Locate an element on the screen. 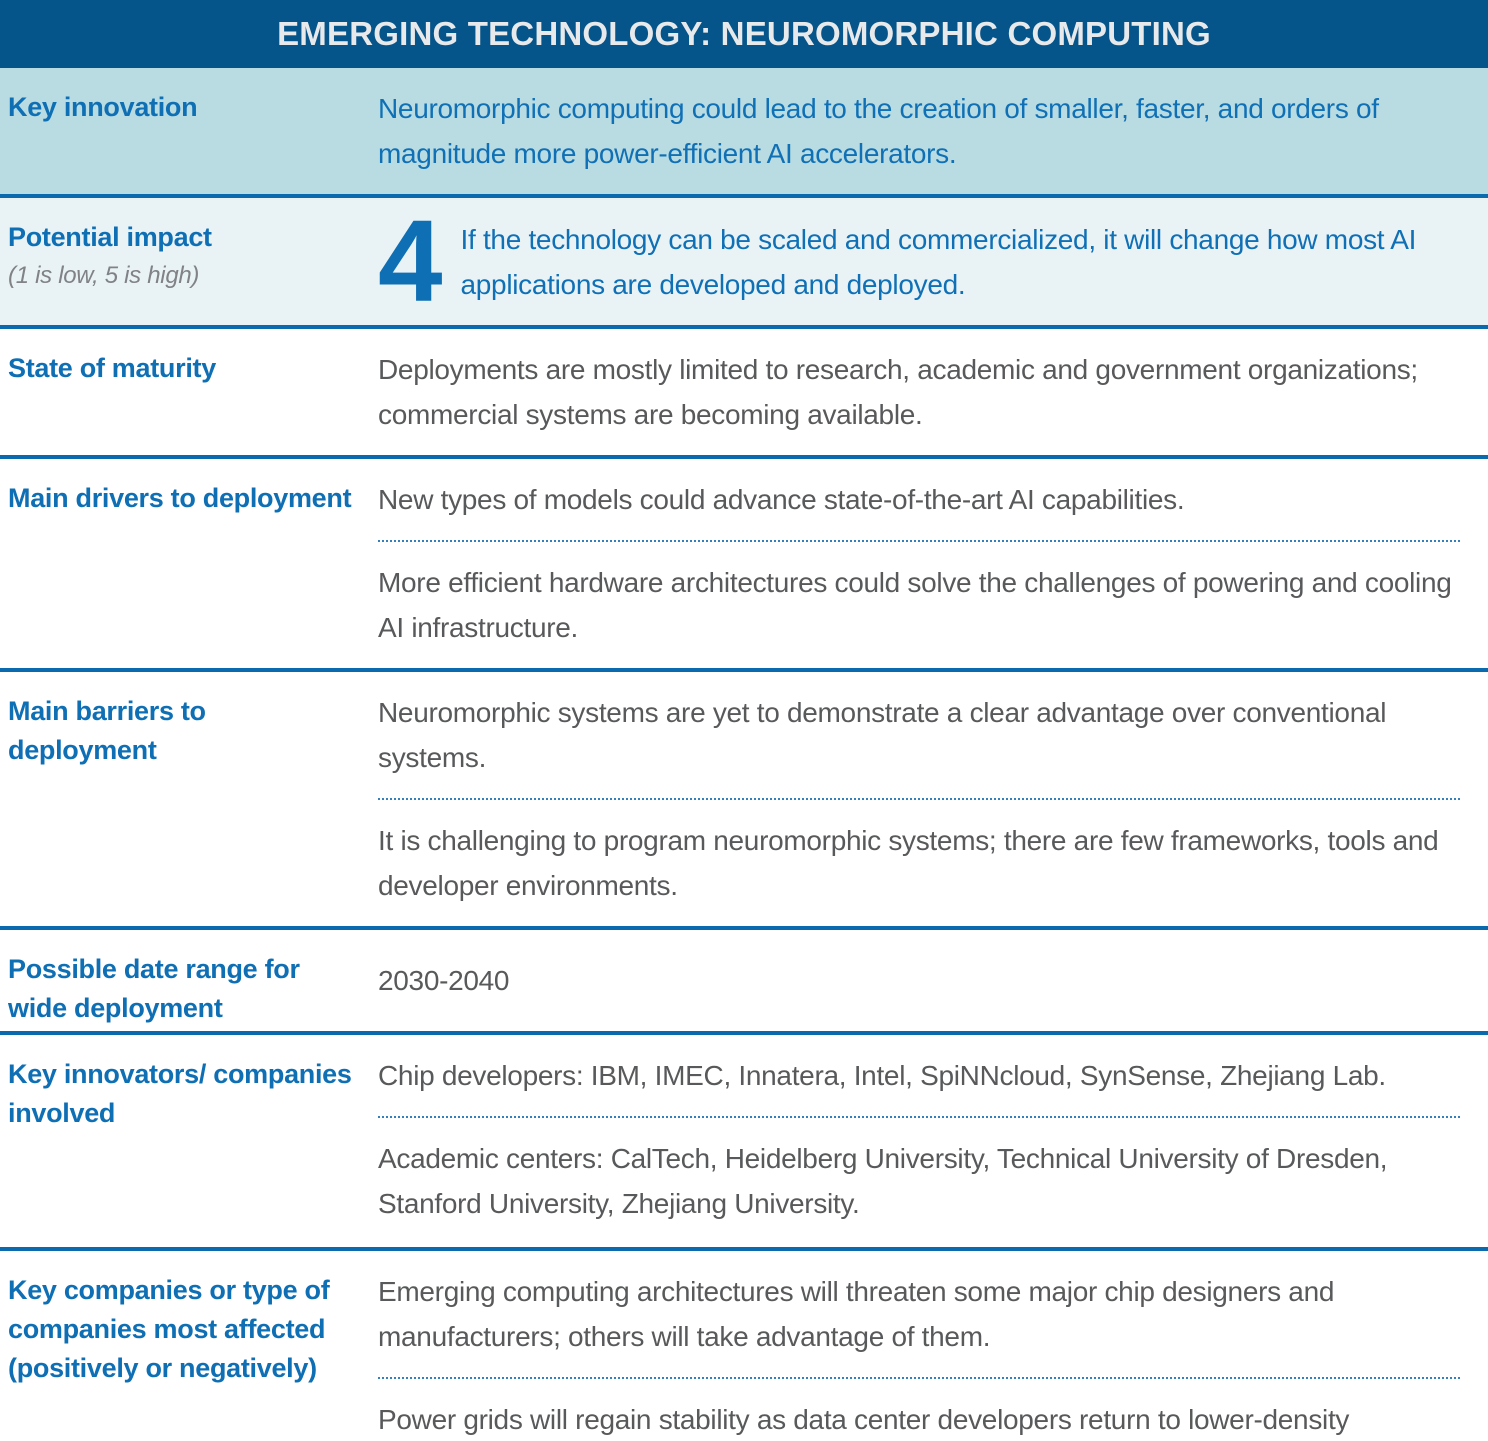 This screenshot has height=1441, width=1488. impact-score: 4 is located at coordinates (410, 260).